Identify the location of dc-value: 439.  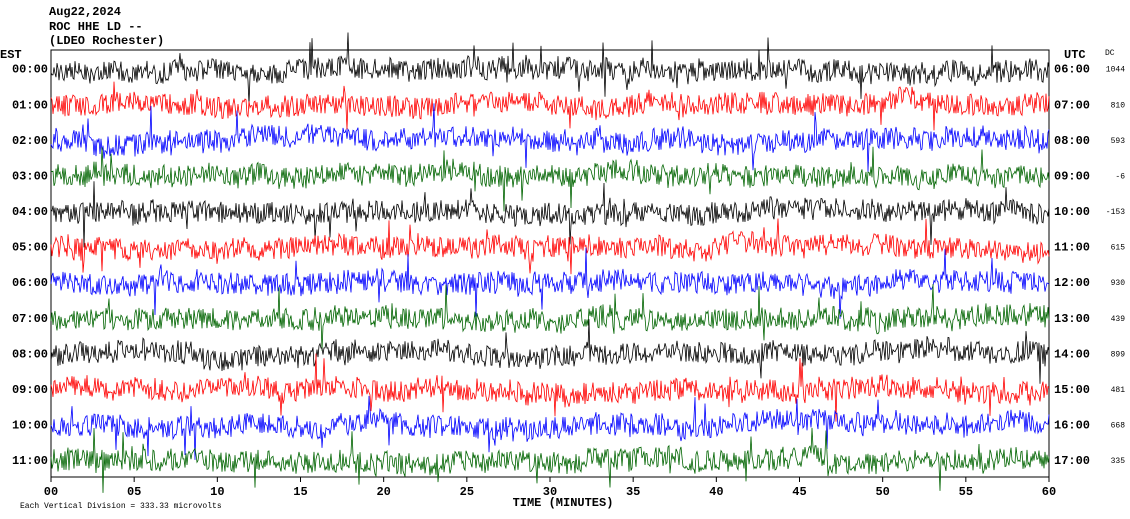
(1118, 319).